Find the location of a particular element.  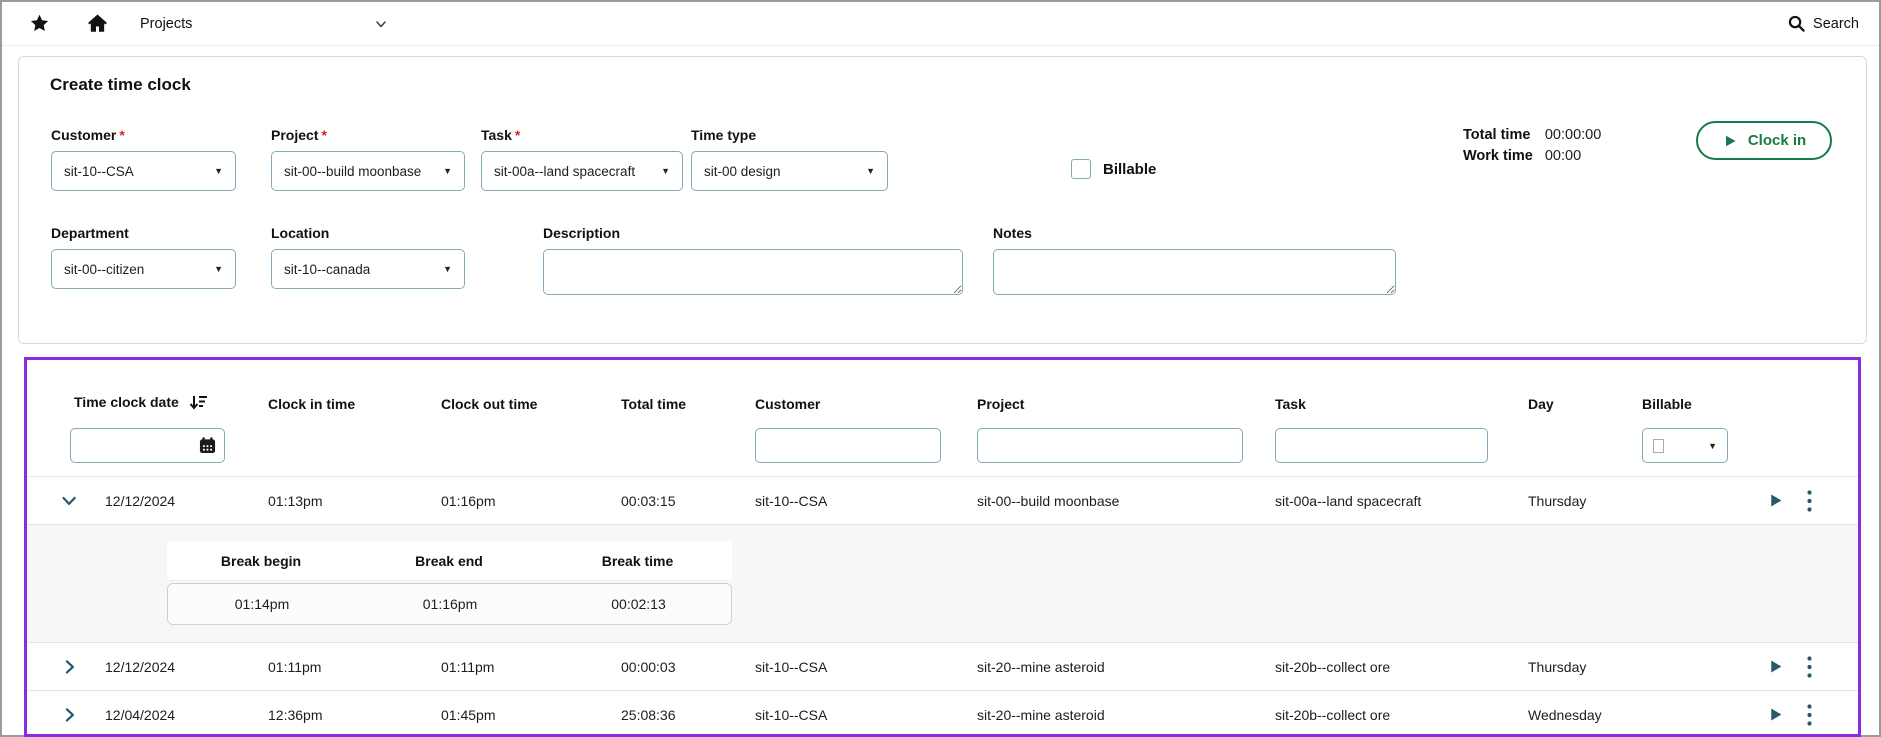

task-filter-input is located at coordinates (1381, 445).